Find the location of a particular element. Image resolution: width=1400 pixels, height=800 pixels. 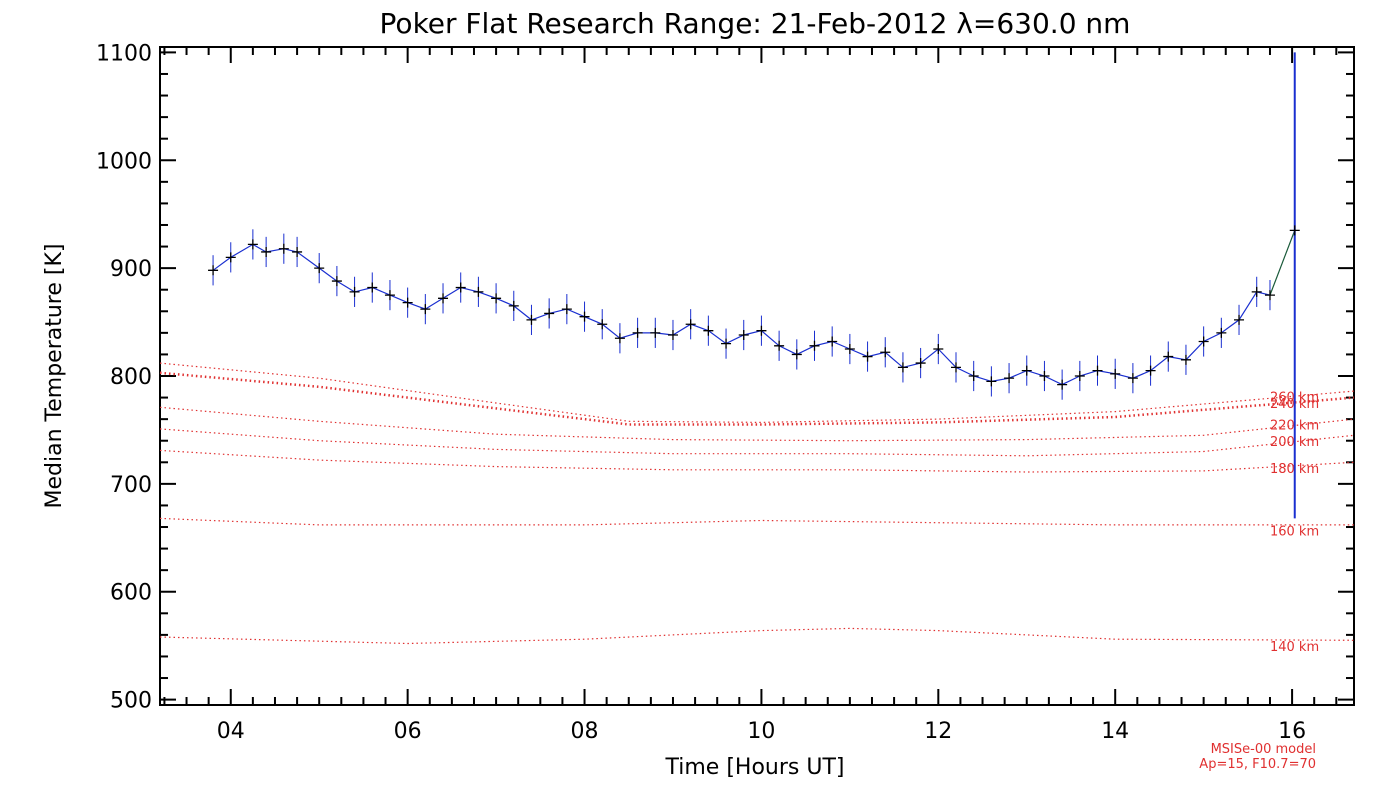

model-params-note: Ap=15, F10.7=70 is located at coordinates (1257, 764).